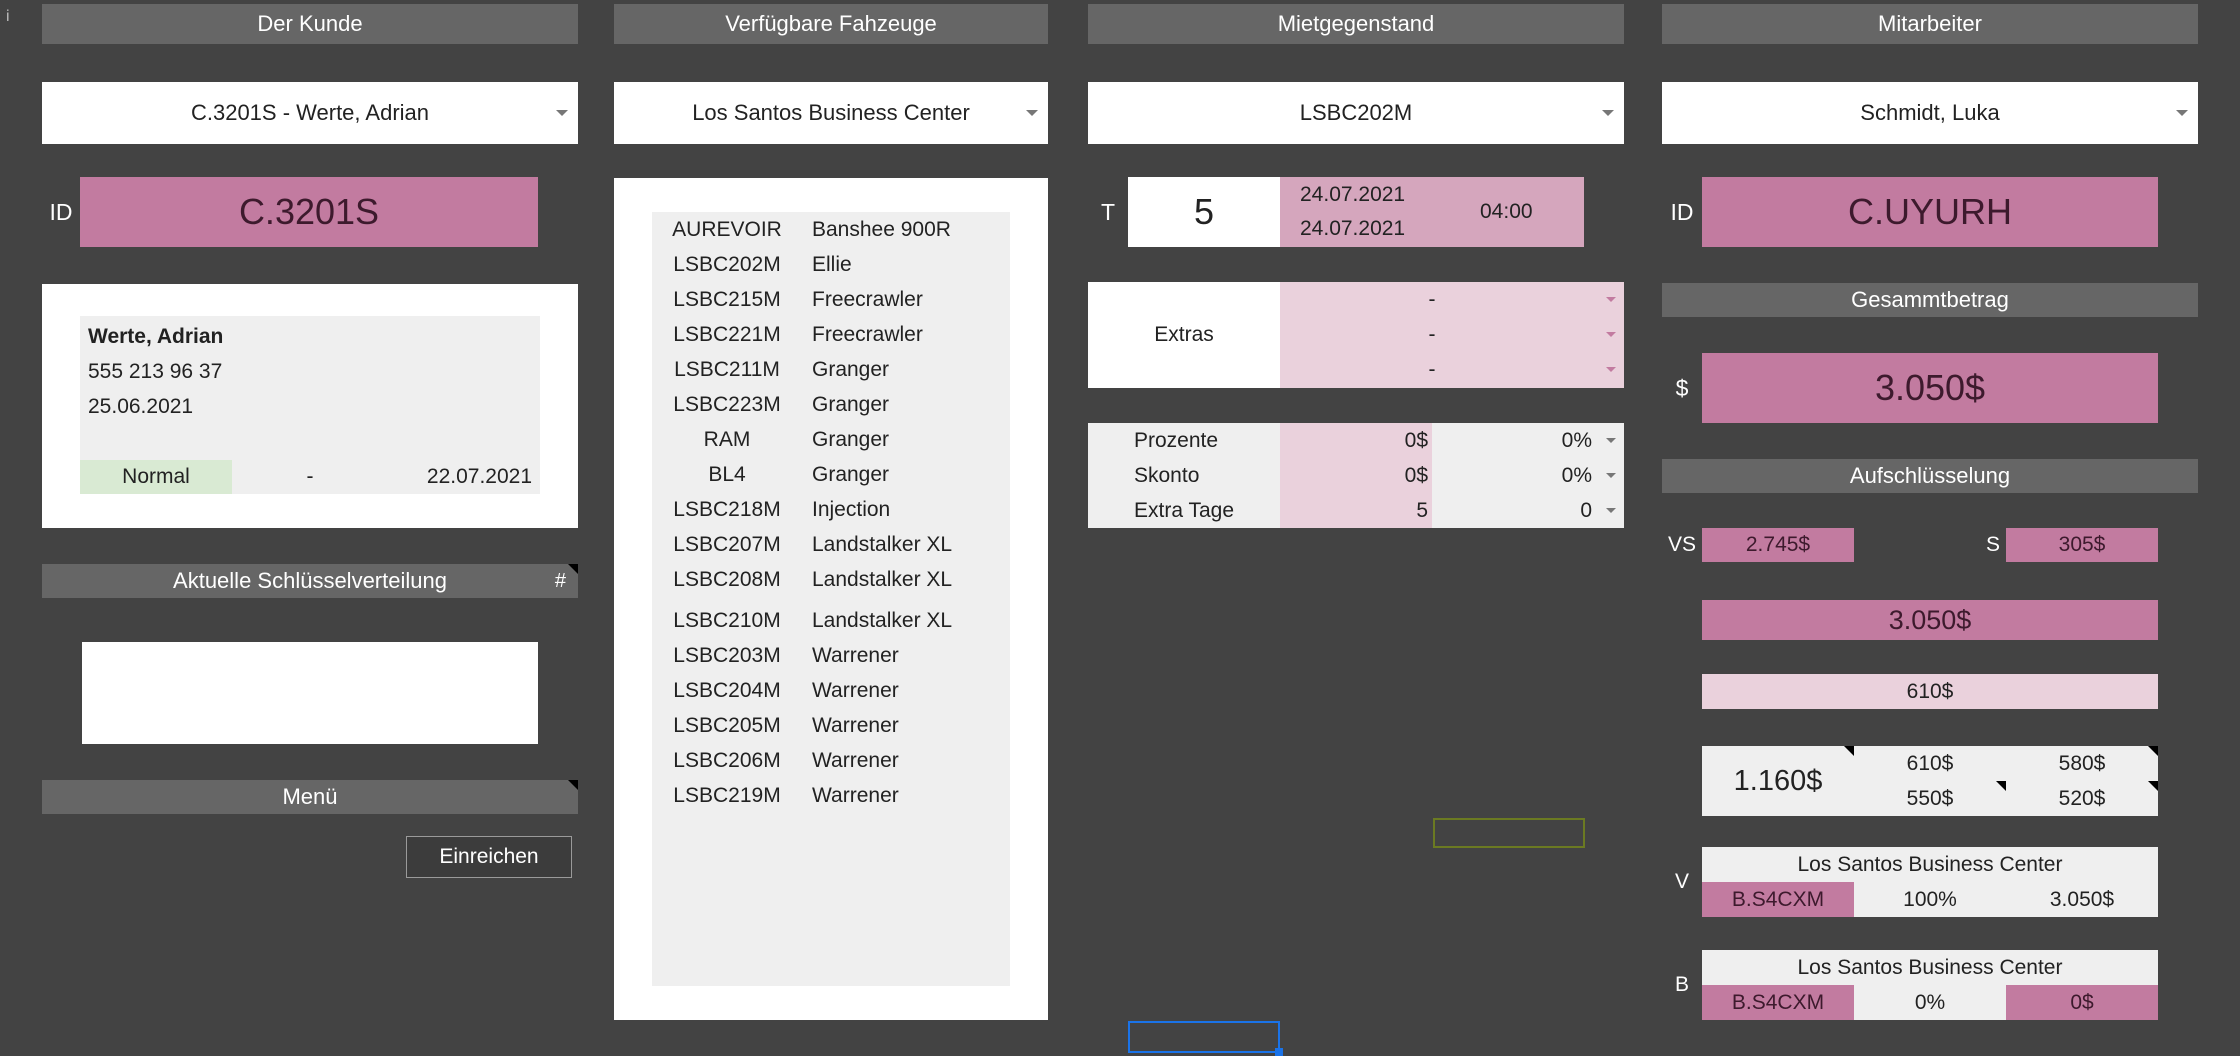  What do you see at coordinates (831, 544) in the screenshot?
I see `vehicle-row: LSBC207M Landstalker XL` at bounding box center [831, 544].